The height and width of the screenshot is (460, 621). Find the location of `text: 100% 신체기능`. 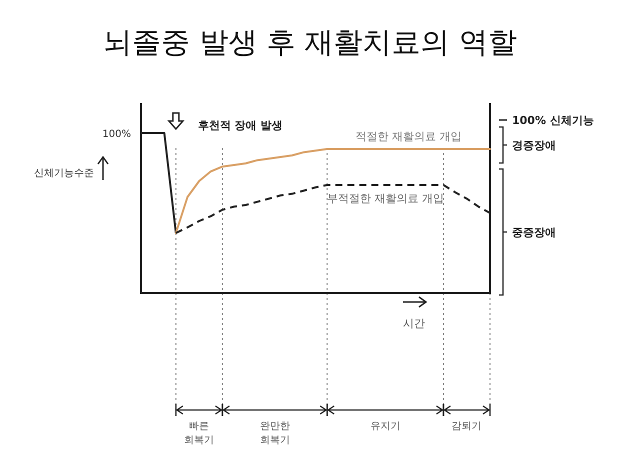

text: 100% 신체기능 is located at coordinates (553, 120).